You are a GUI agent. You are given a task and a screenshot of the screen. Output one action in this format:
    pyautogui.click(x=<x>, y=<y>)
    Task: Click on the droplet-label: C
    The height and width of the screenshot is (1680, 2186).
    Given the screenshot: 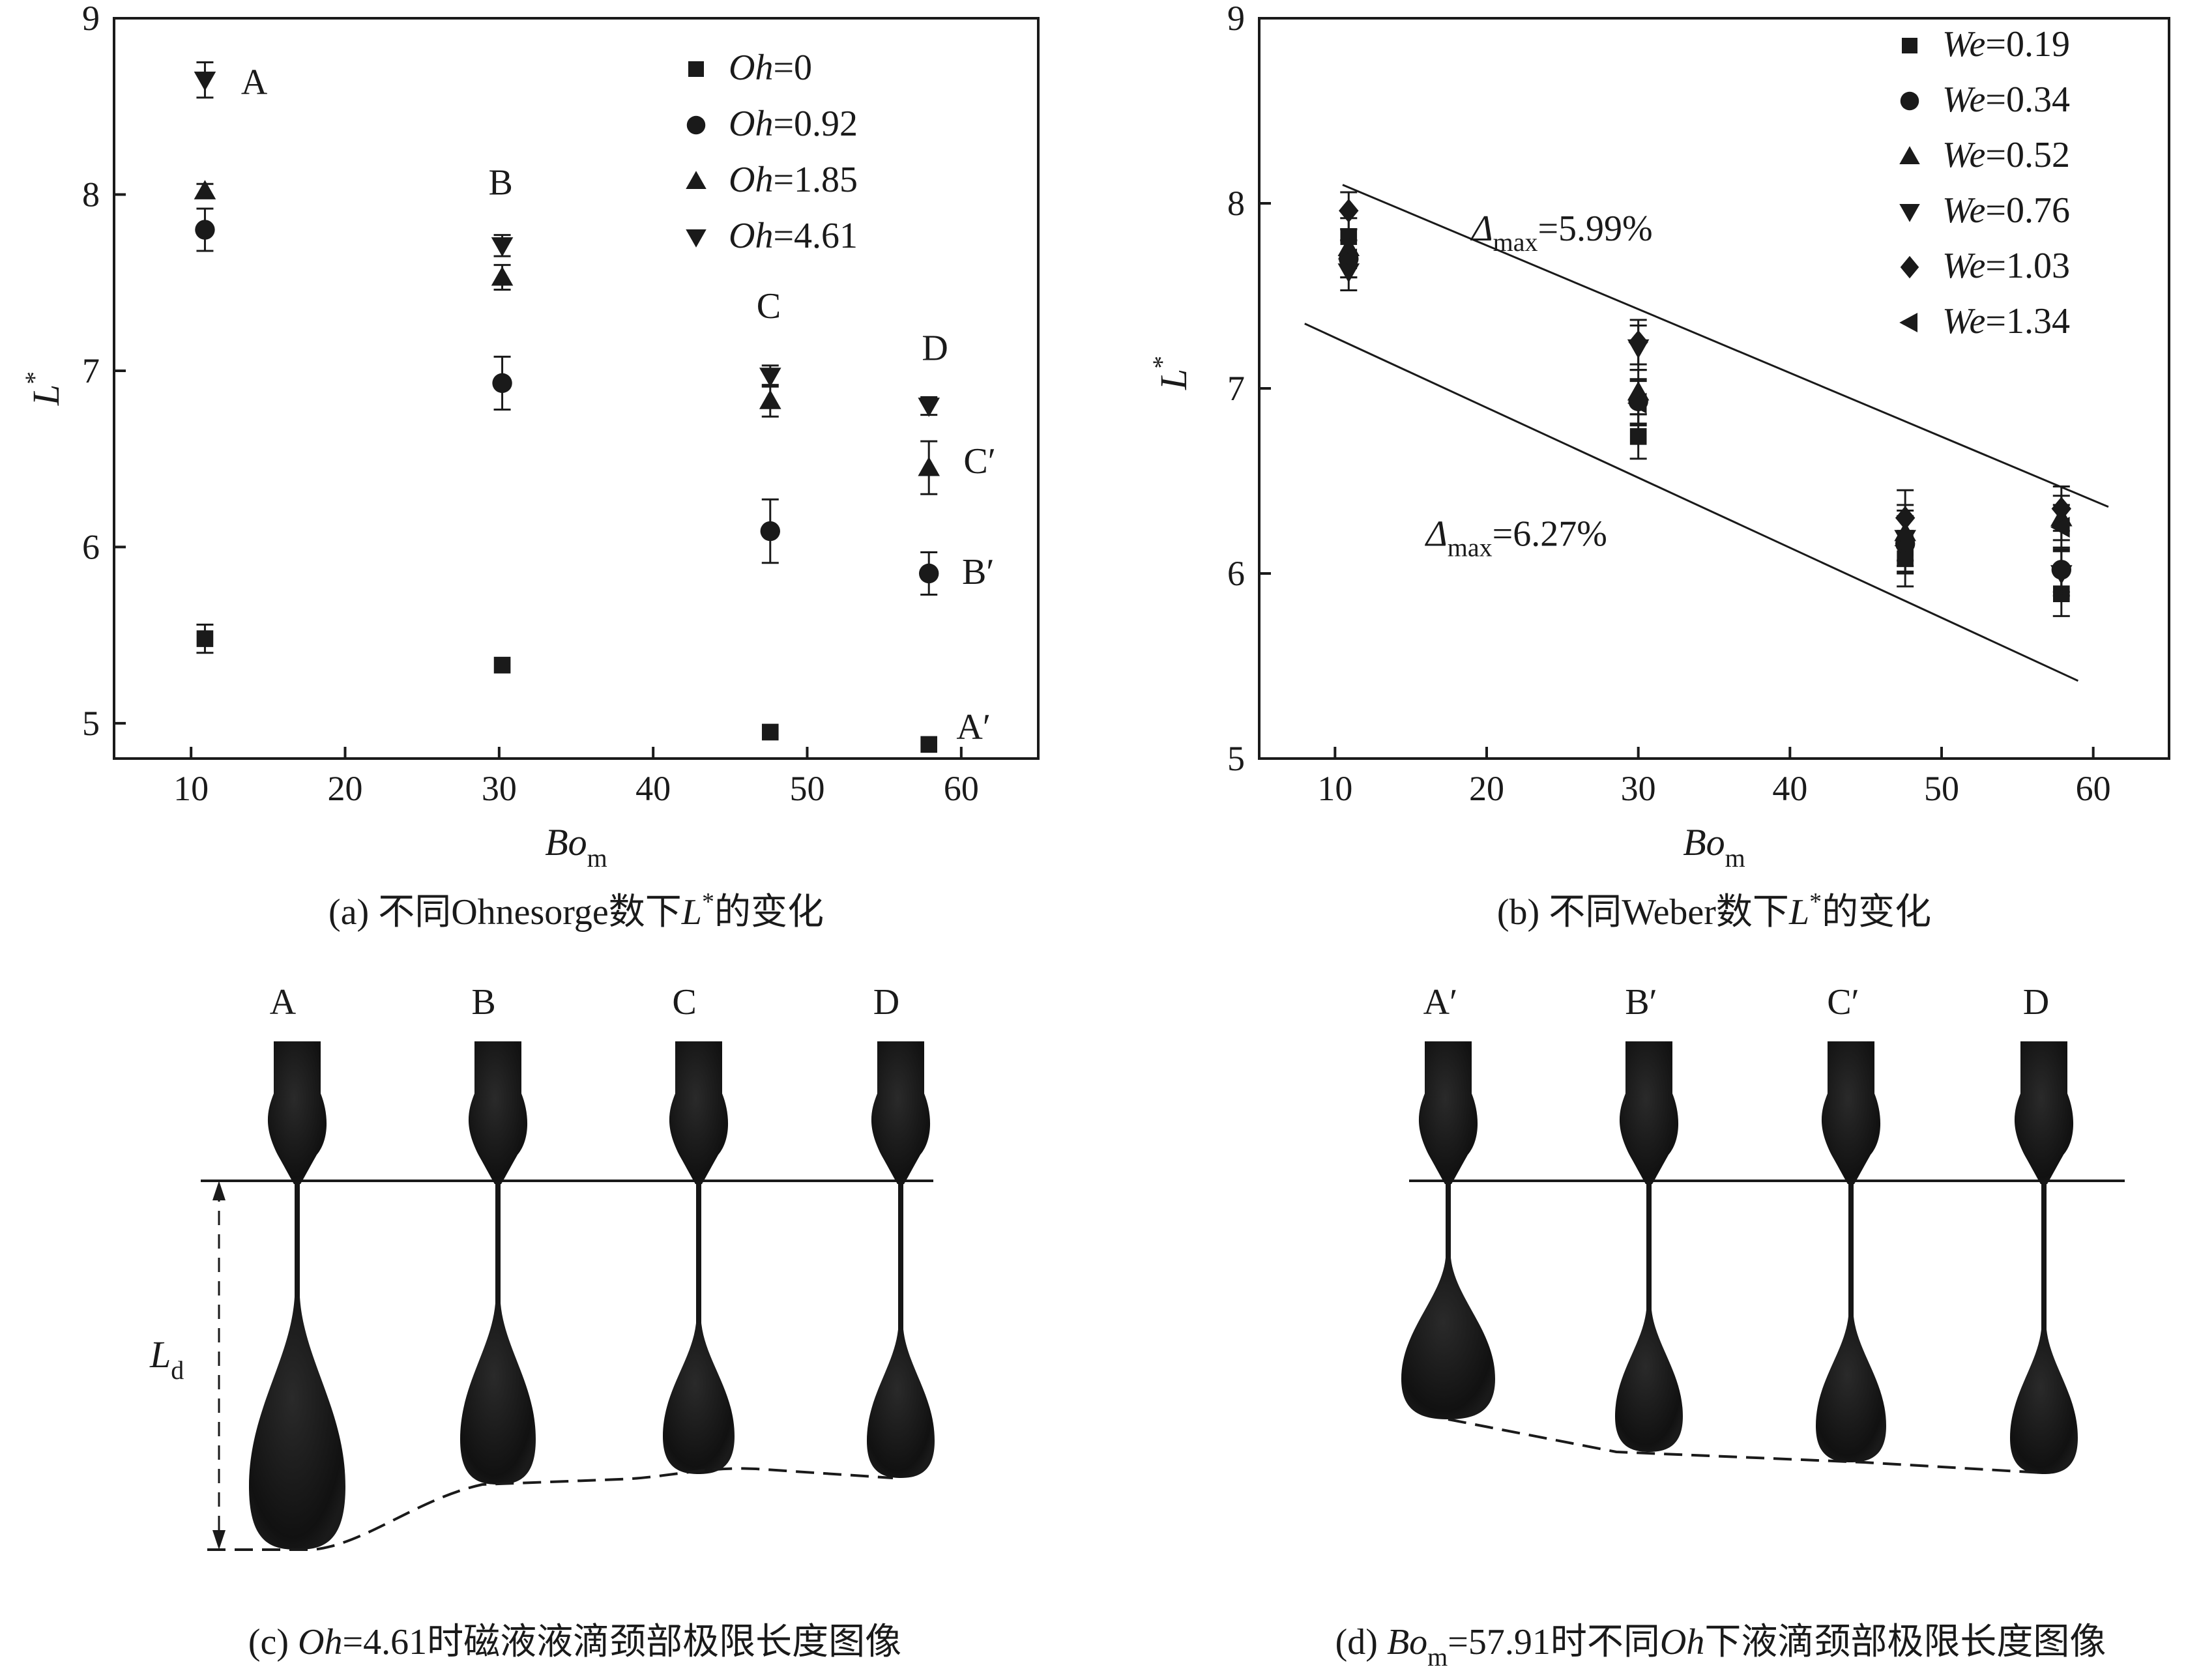 What is the action you would take?
    pyautogui.click(x=684, y=1002)
    